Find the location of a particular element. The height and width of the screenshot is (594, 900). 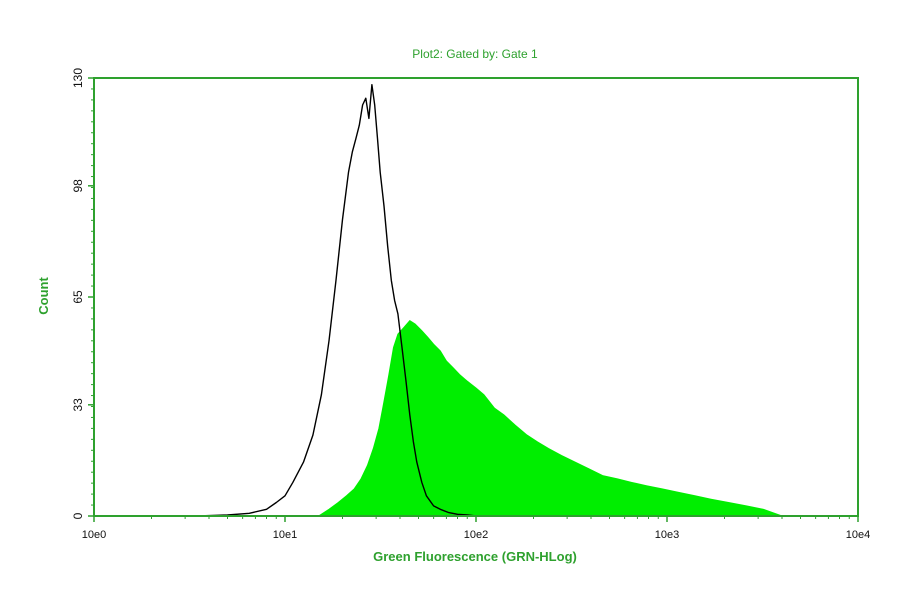

y-tick-label: 130 is located at coordinates (78, 78).